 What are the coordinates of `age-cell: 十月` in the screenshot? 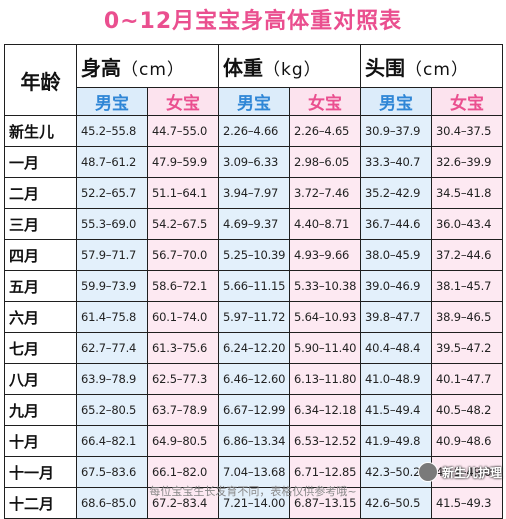 It's located at (40, 441).